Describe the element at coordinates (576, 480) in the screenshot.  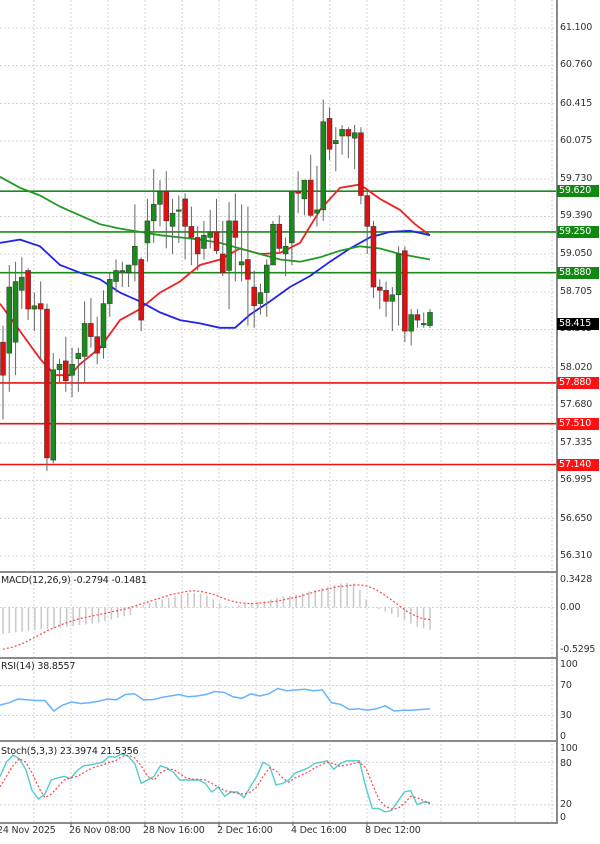
I see `price-tick-label: 56.995` at that location.